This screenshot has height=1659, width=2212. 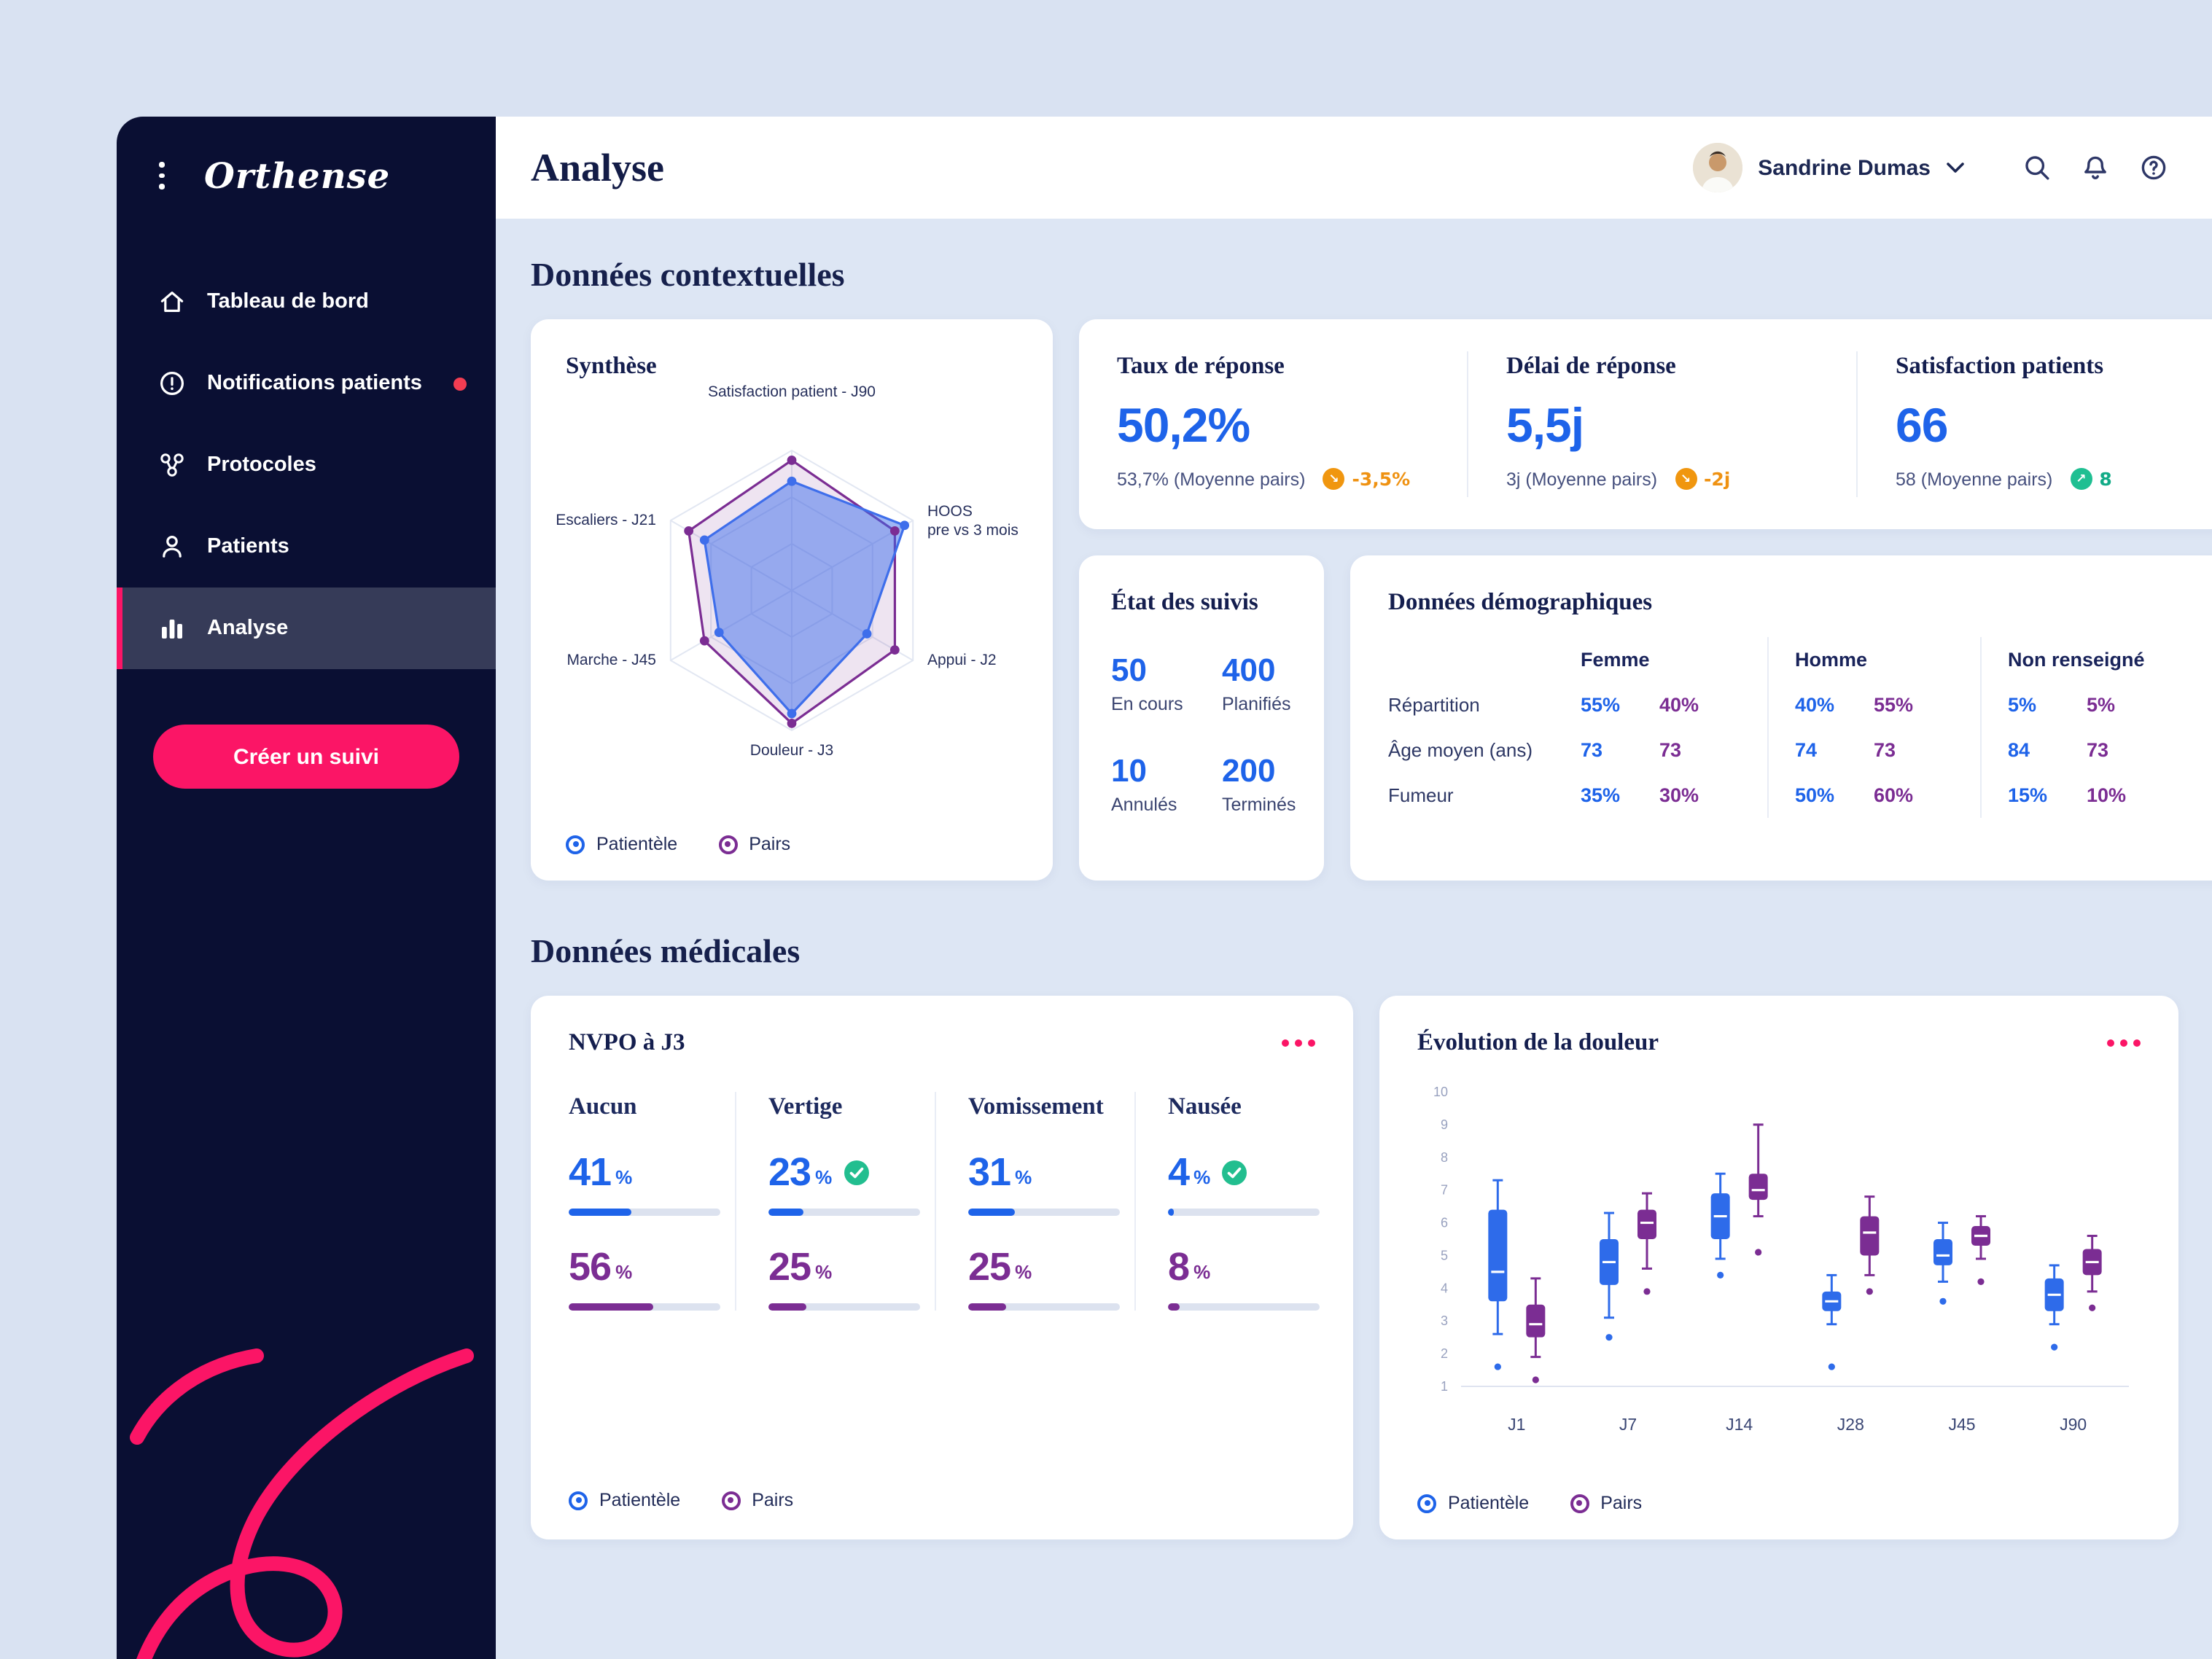 I want to click on group-homme: Homme 40% 55% 74 73 50% 60%, so click(x=1873, y=727).